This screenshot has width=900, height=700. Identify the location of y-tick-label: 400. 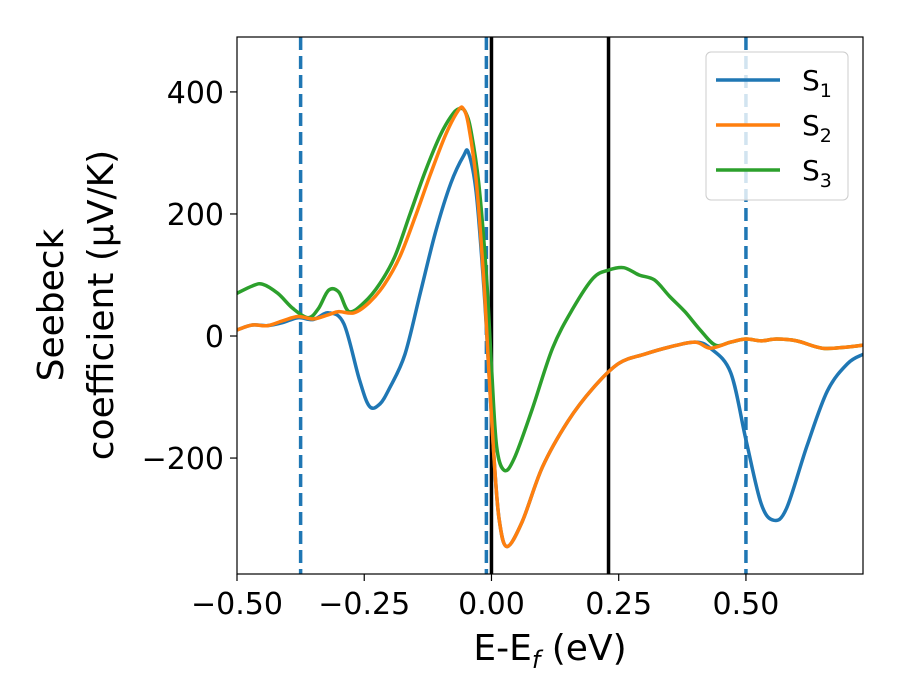
(195, 93).